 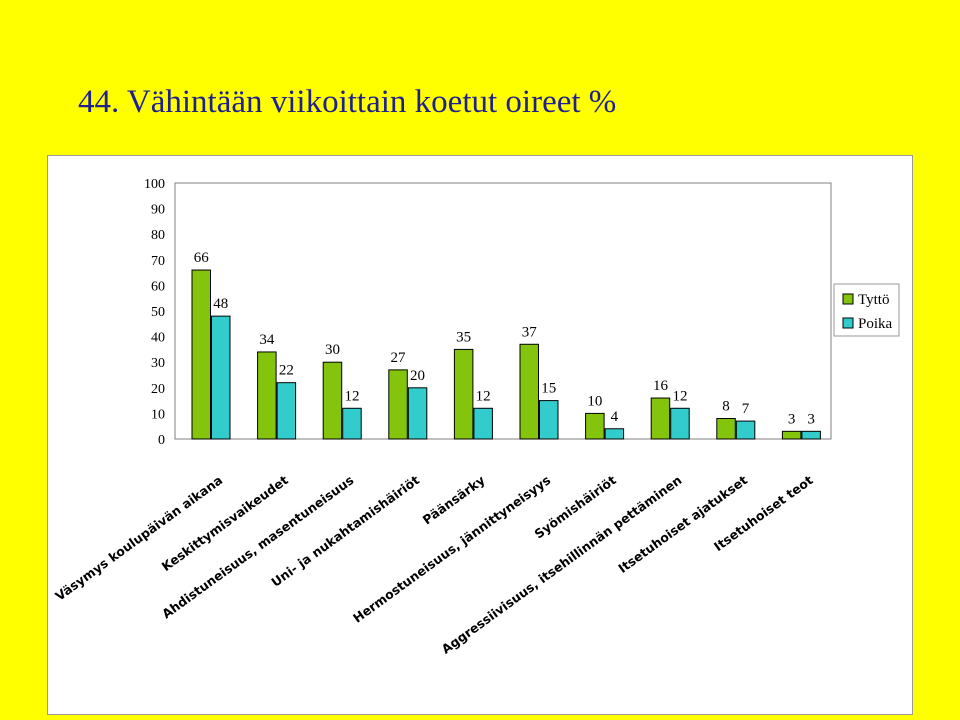 I want to click on legend-label-tytto: Tyttö, so click(x=873, y=300).